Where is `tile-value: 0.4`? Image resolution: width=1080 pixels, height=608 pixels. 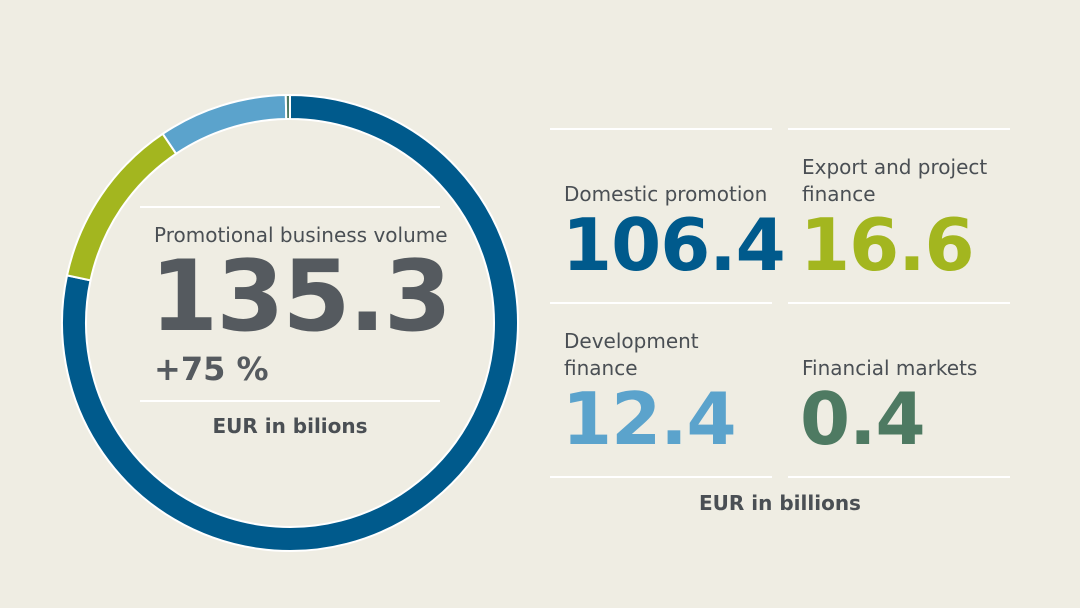
tile-value: 0.4 is located at coordinates (863, 419).